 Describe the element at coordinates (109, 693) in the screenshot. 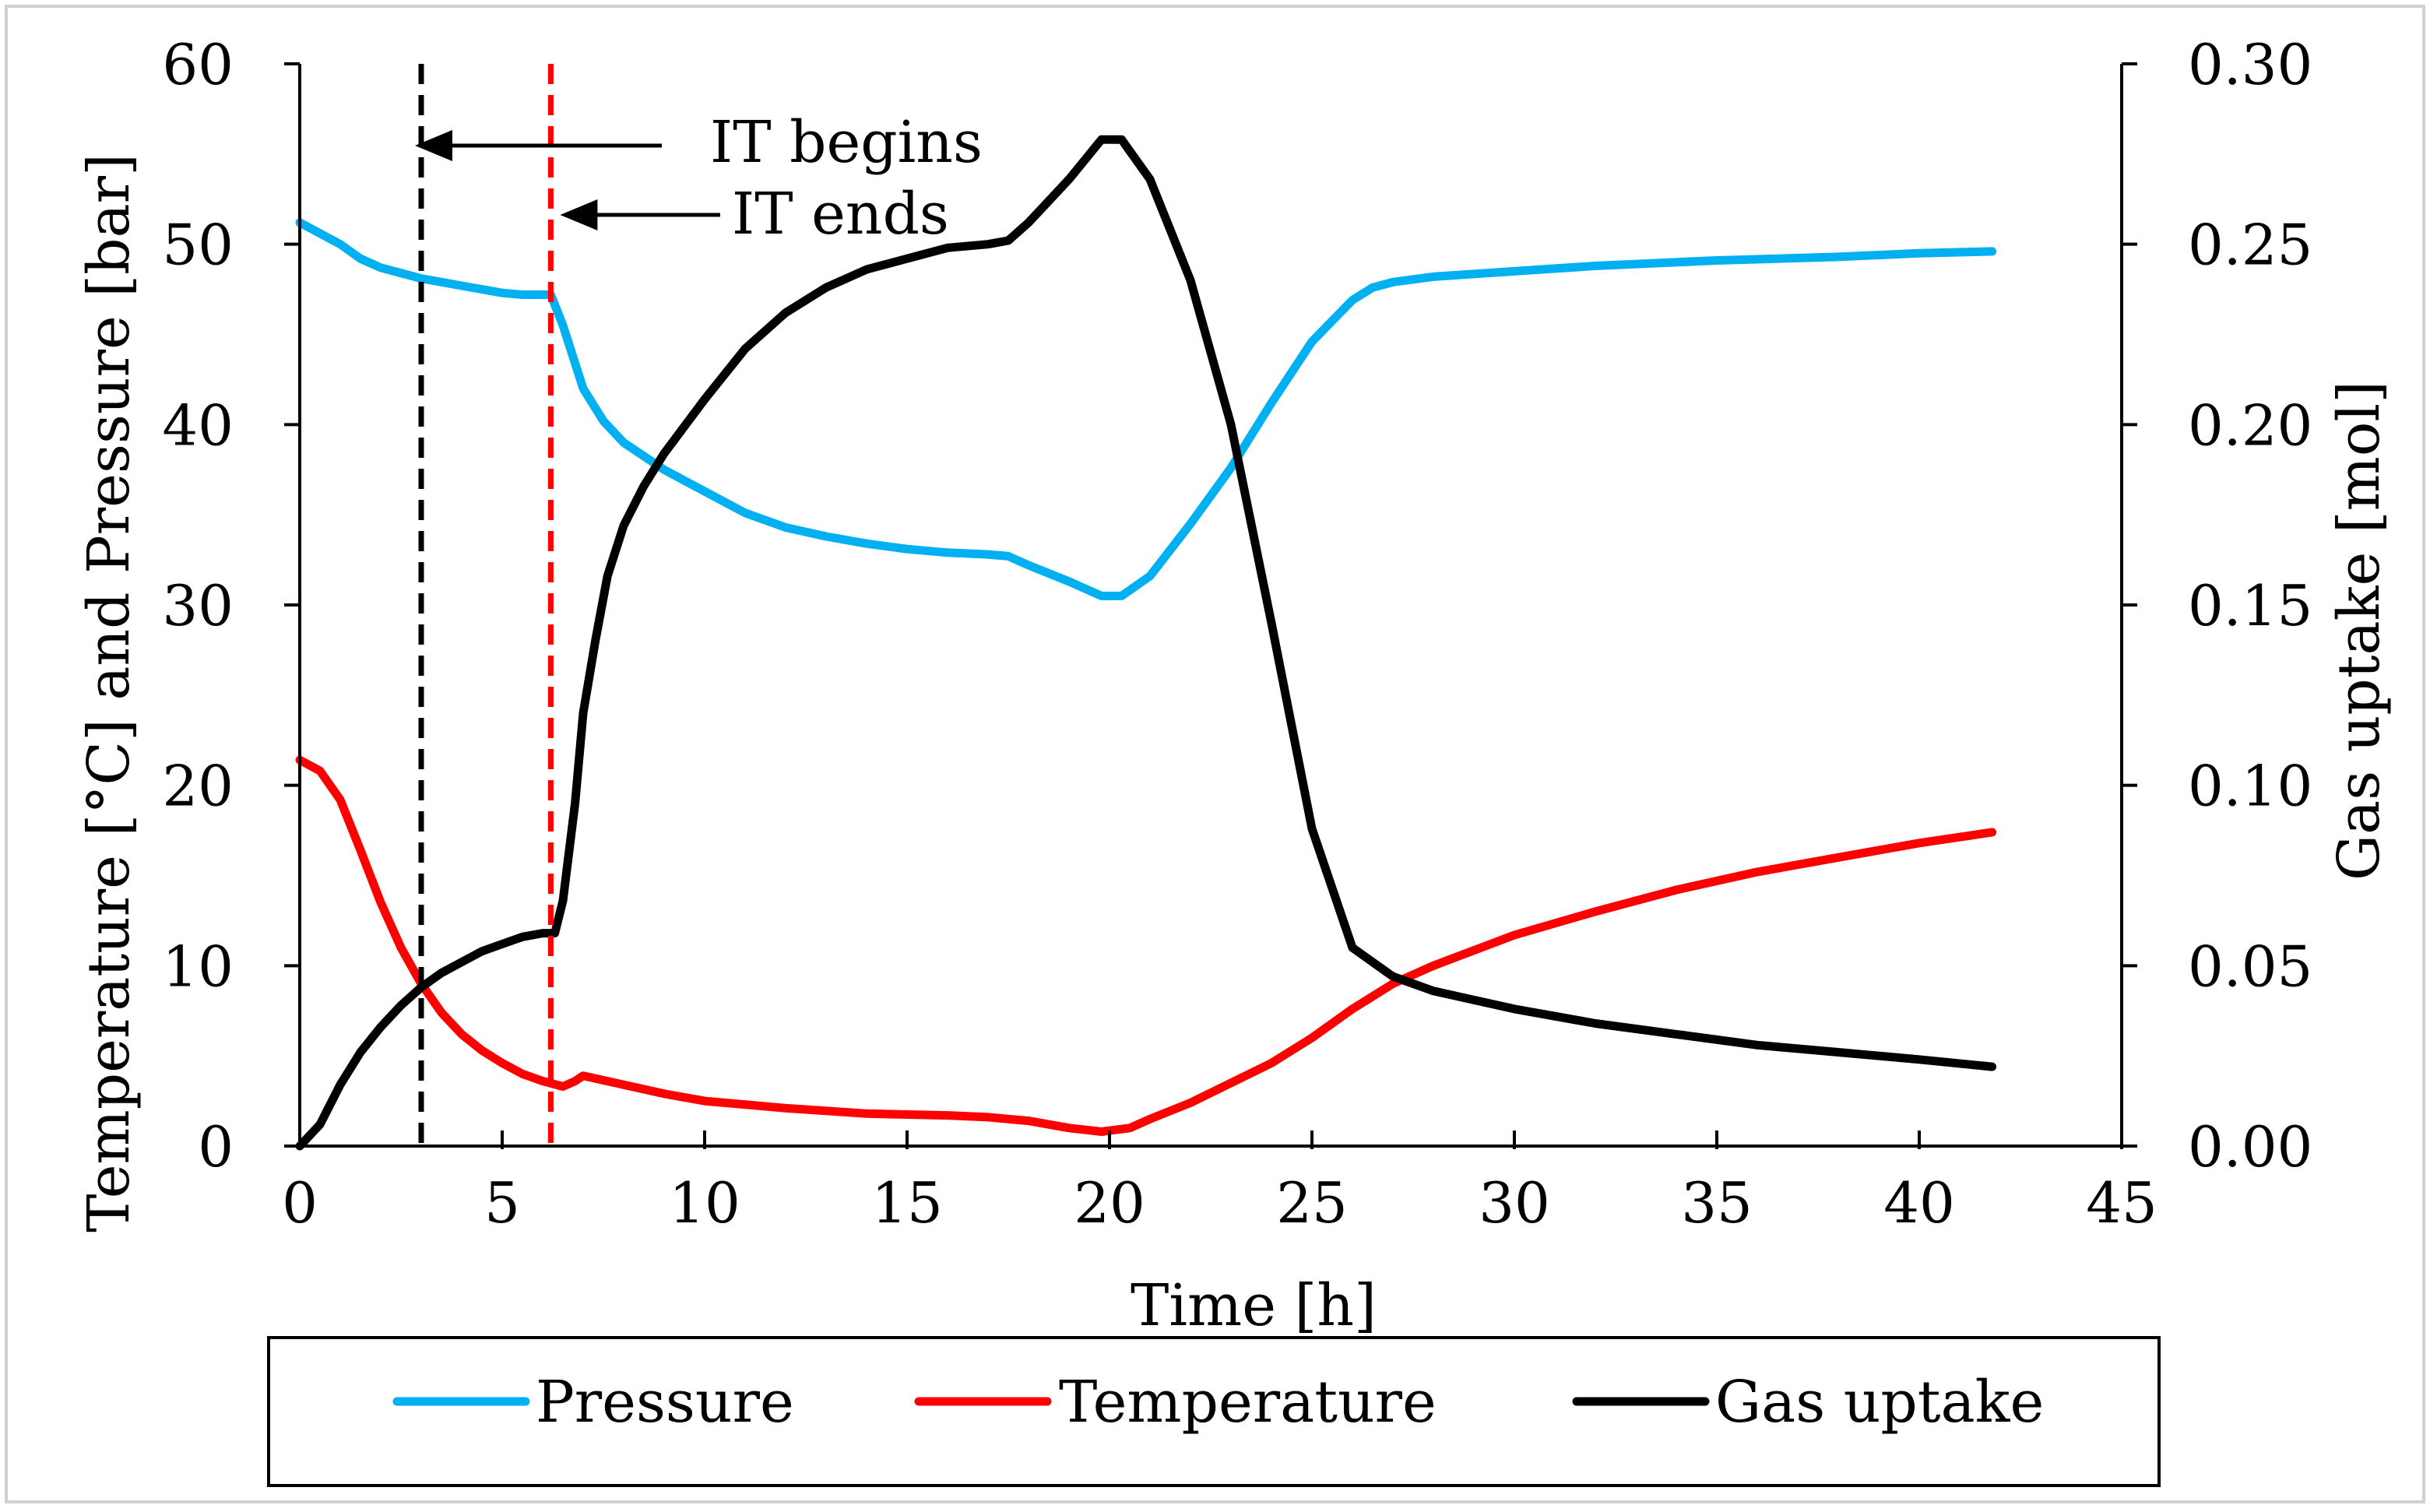

I see `y-axis-label-left: Temperature [°C] and Pressure [bar]` at that location.